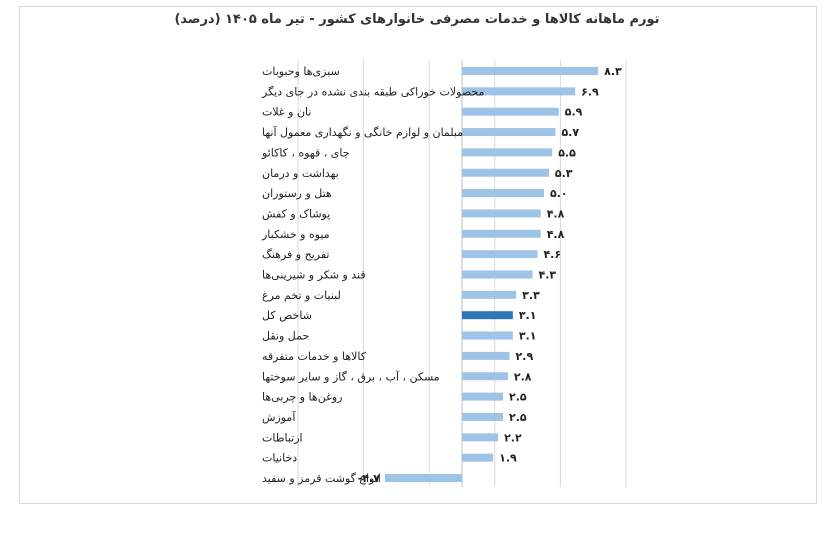  Describe the element at coordinates (301, 295) in the screenshot. I see `category-label: لبنیات و تخم مرغ` at that location.